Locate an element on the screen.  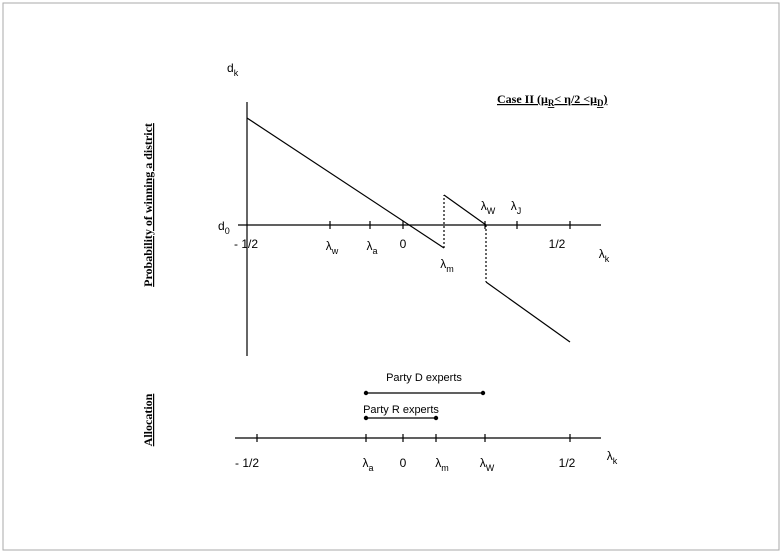
title-part: ) is located at coordinates (605, 99).